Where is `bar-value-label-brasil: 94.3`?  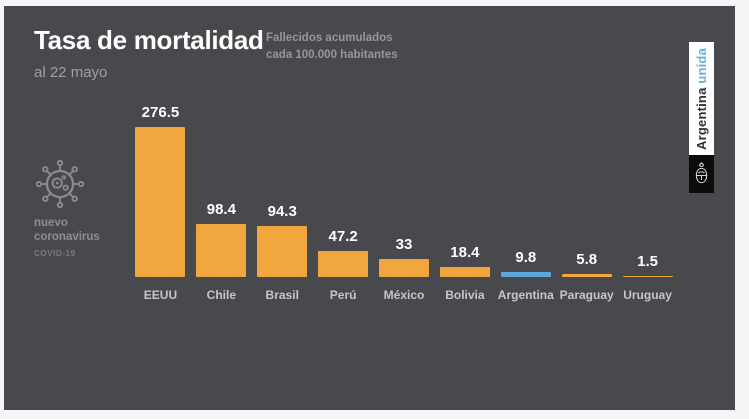
bar-value-label-brasil: 94.3 is located at coordinates (282, 211).